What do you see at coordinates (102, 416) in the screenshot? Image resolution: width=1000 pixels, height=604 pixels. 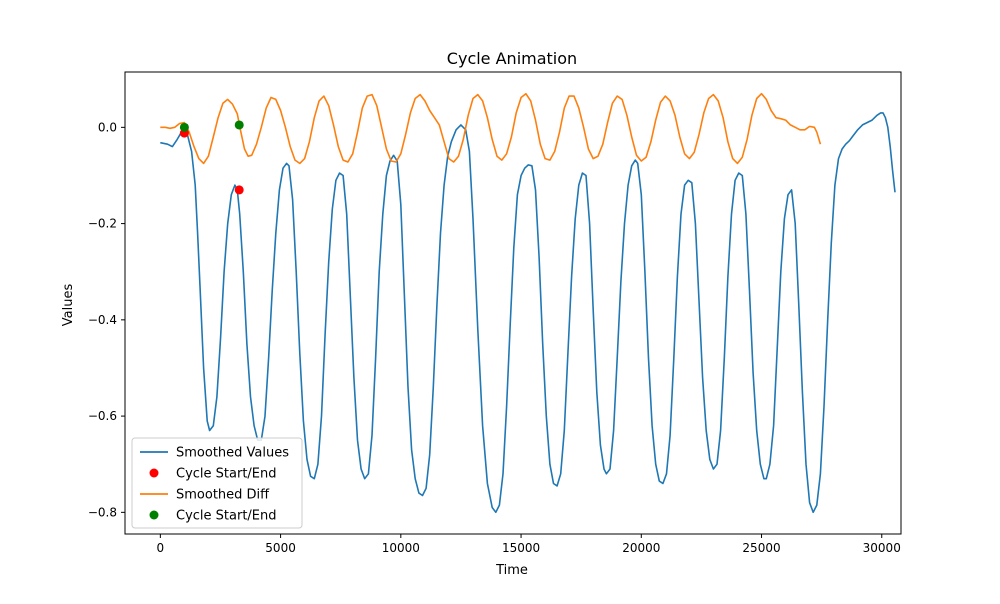 I see `y-tick-label: −0.6` at bounding box center [102, 416].